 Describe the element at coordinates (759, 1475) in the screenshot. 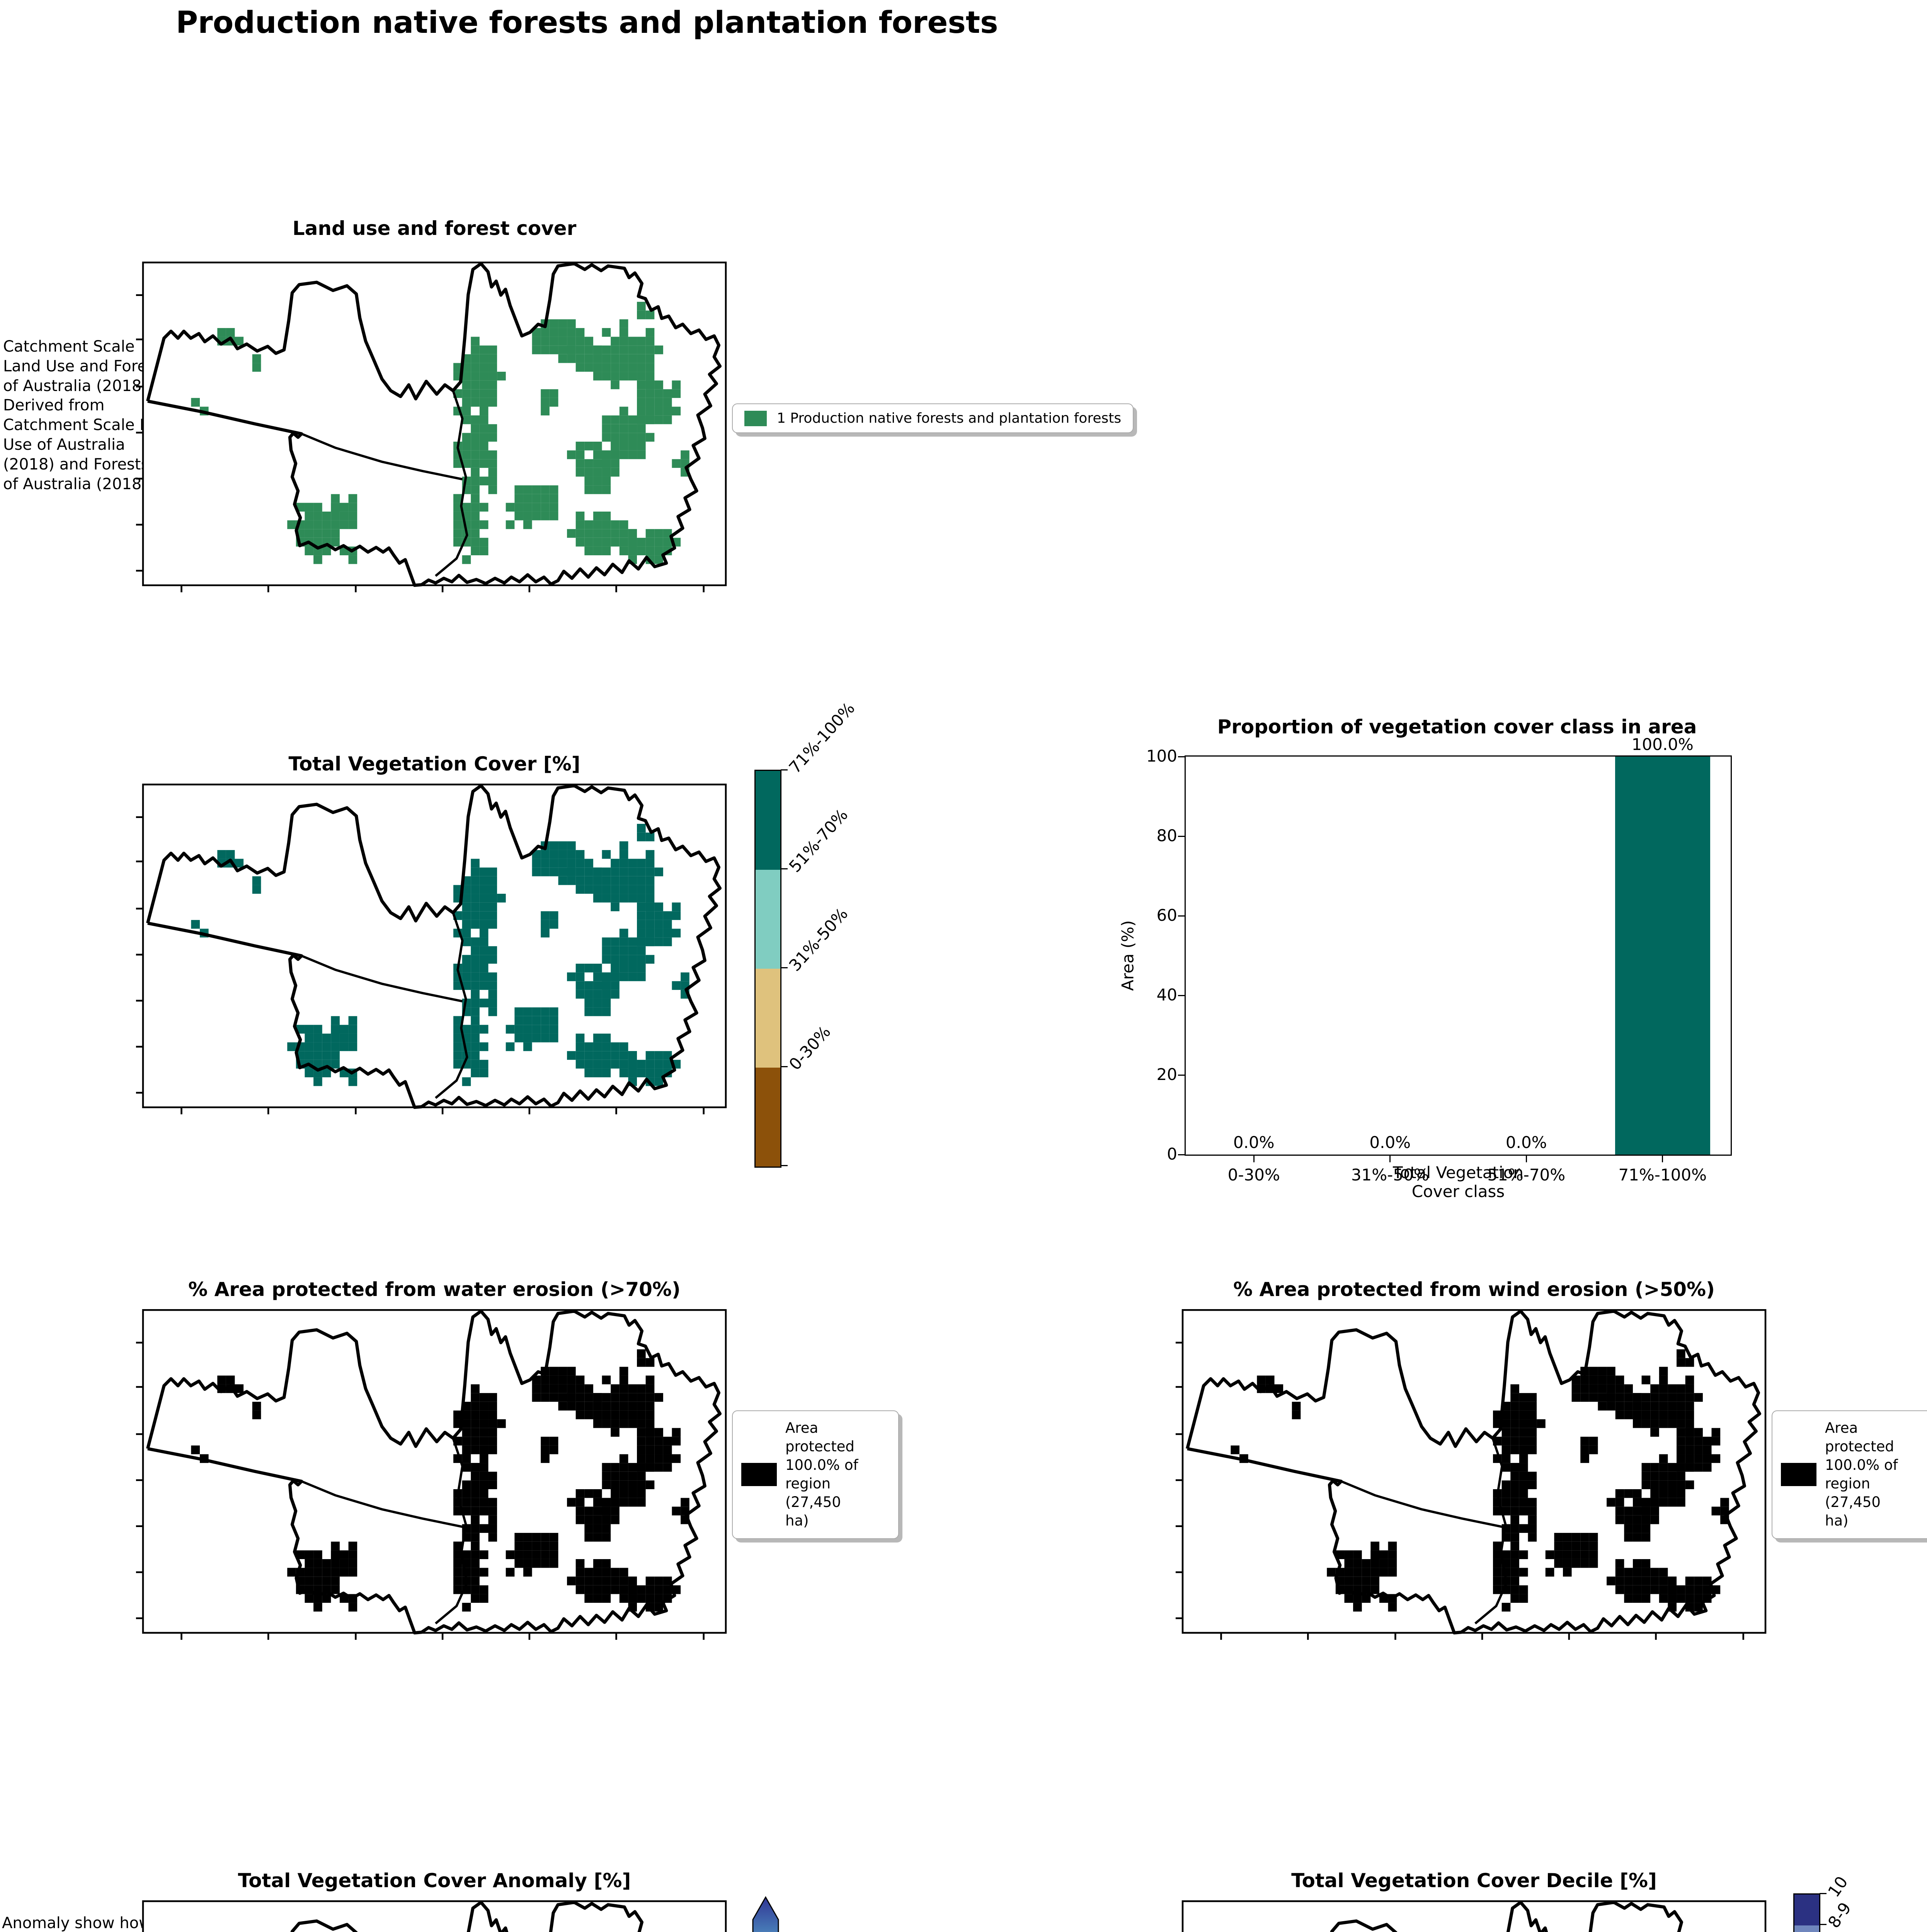

I see `water-erosion-legend-swatch` at that location.